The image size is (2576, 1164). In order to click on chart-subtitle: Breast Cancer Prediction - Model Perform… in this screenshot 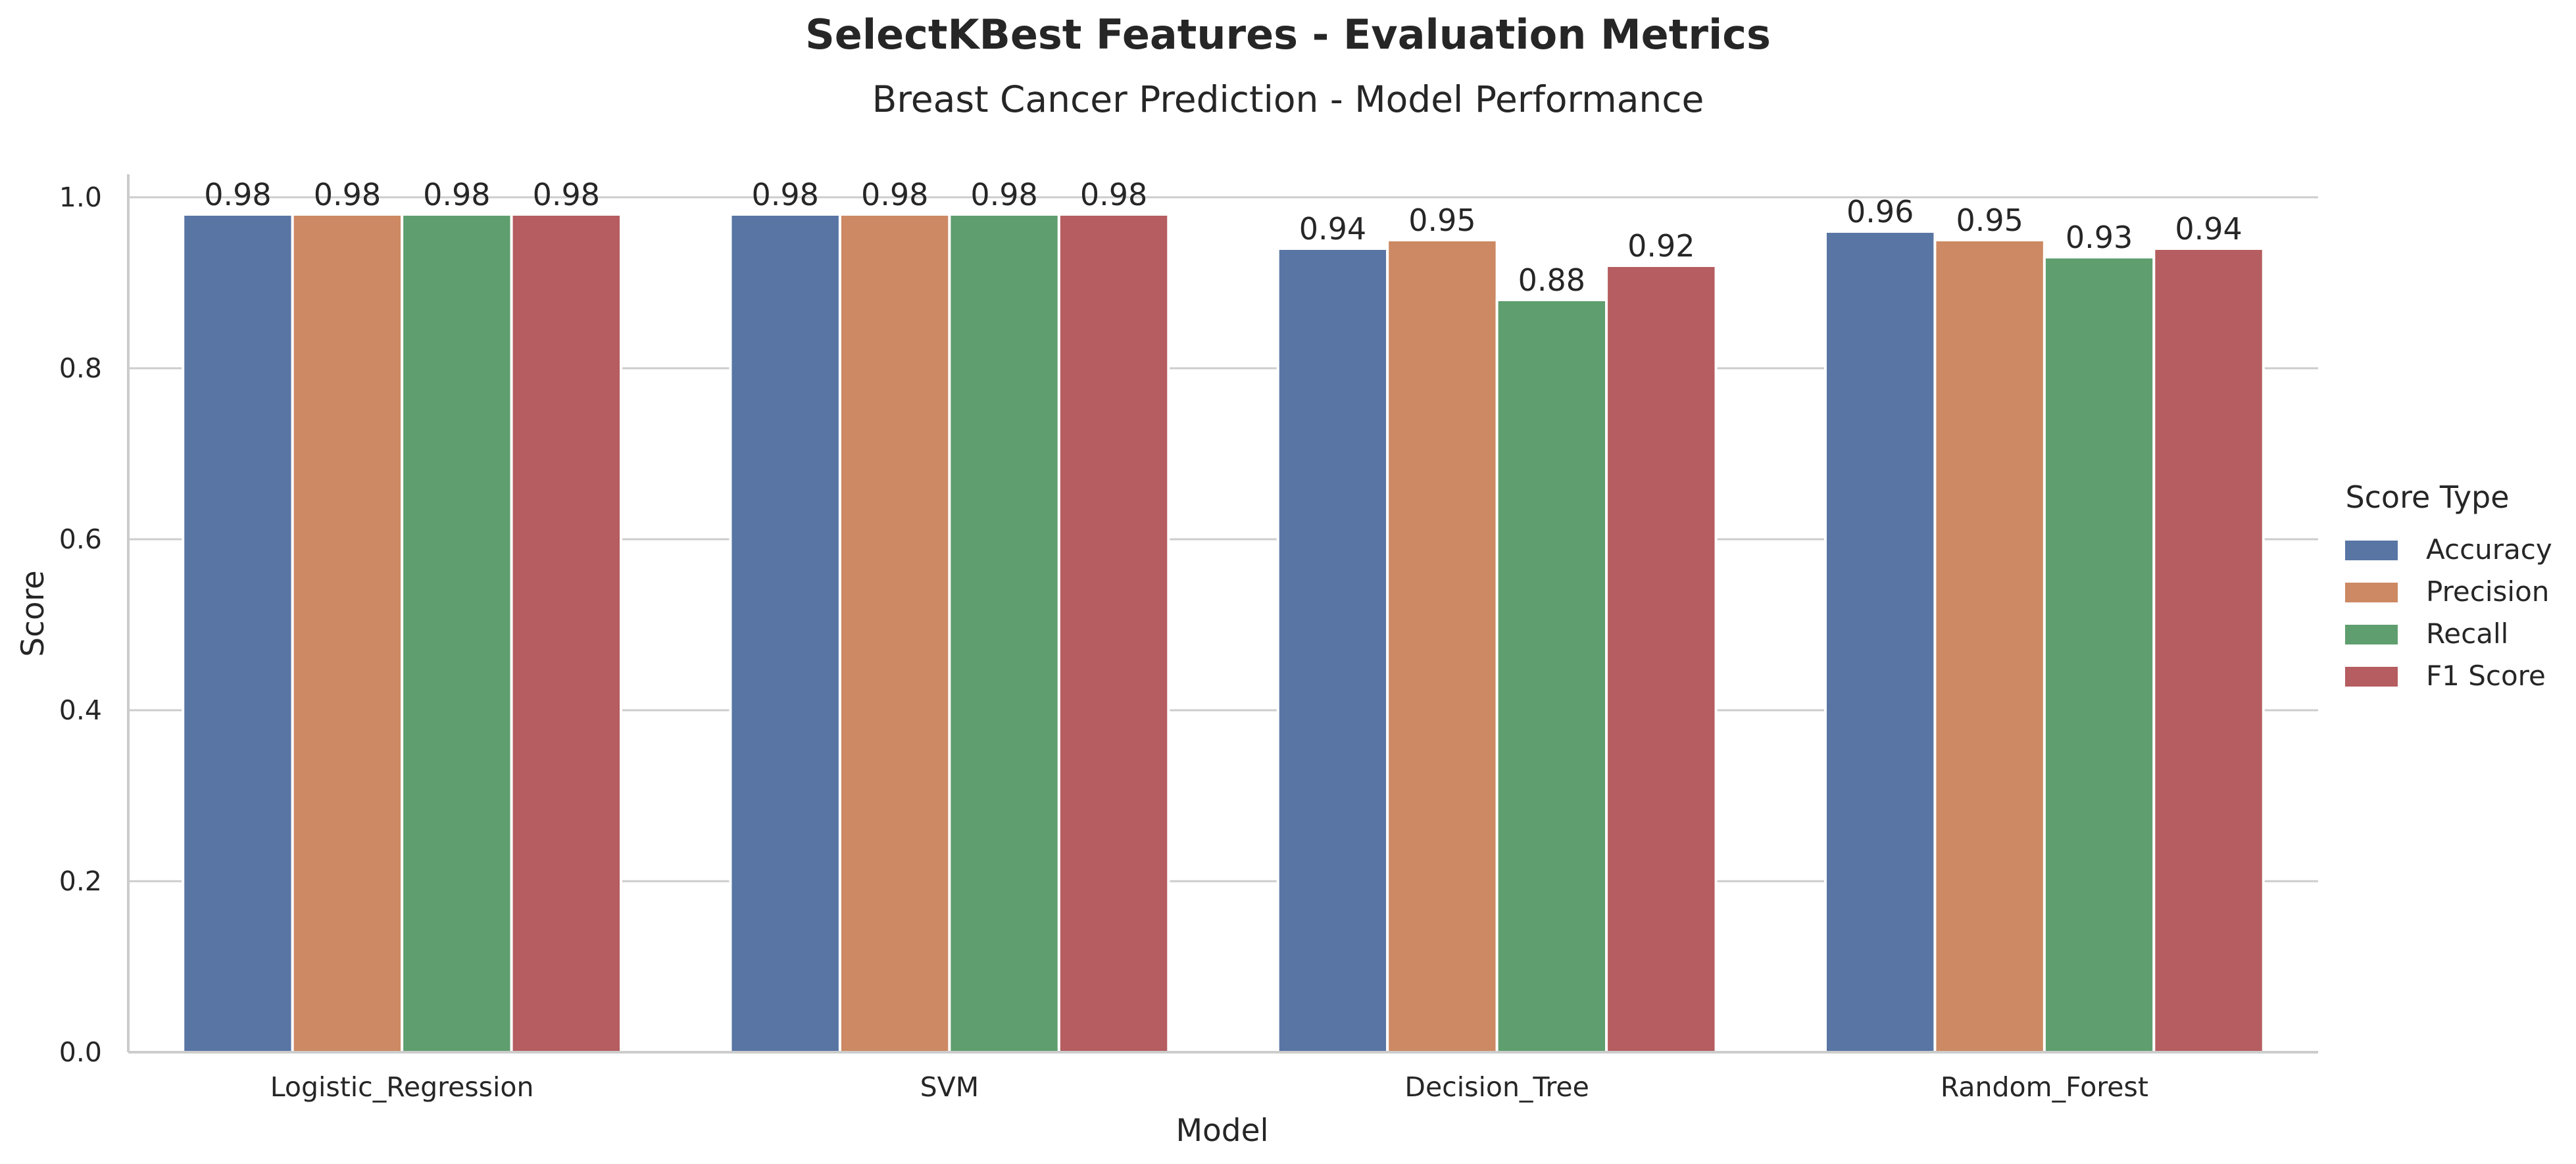, I will do `click(1288, 99)`.